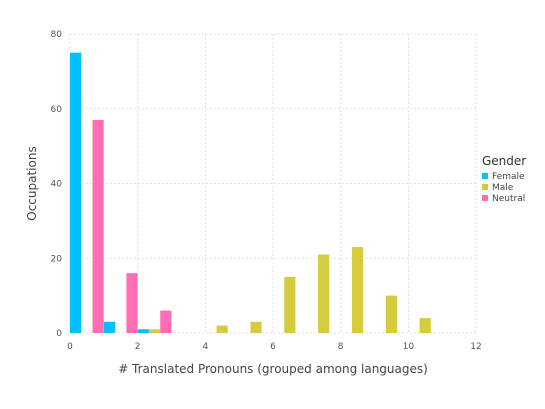 The width and height of the screenshot is (545, 409). Describe the element at coordinates (485, 187) in the screenshot. I see `legend-swatch-male` at that location.